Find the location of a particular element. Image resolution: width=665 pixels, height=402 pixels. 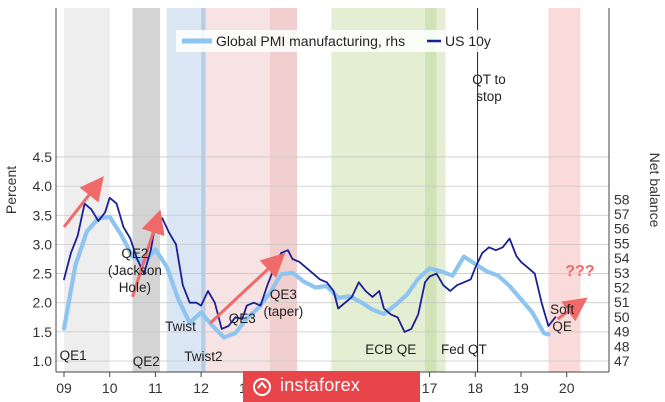

y-right-tick-label: 57 is located at coordinates (622, 214).